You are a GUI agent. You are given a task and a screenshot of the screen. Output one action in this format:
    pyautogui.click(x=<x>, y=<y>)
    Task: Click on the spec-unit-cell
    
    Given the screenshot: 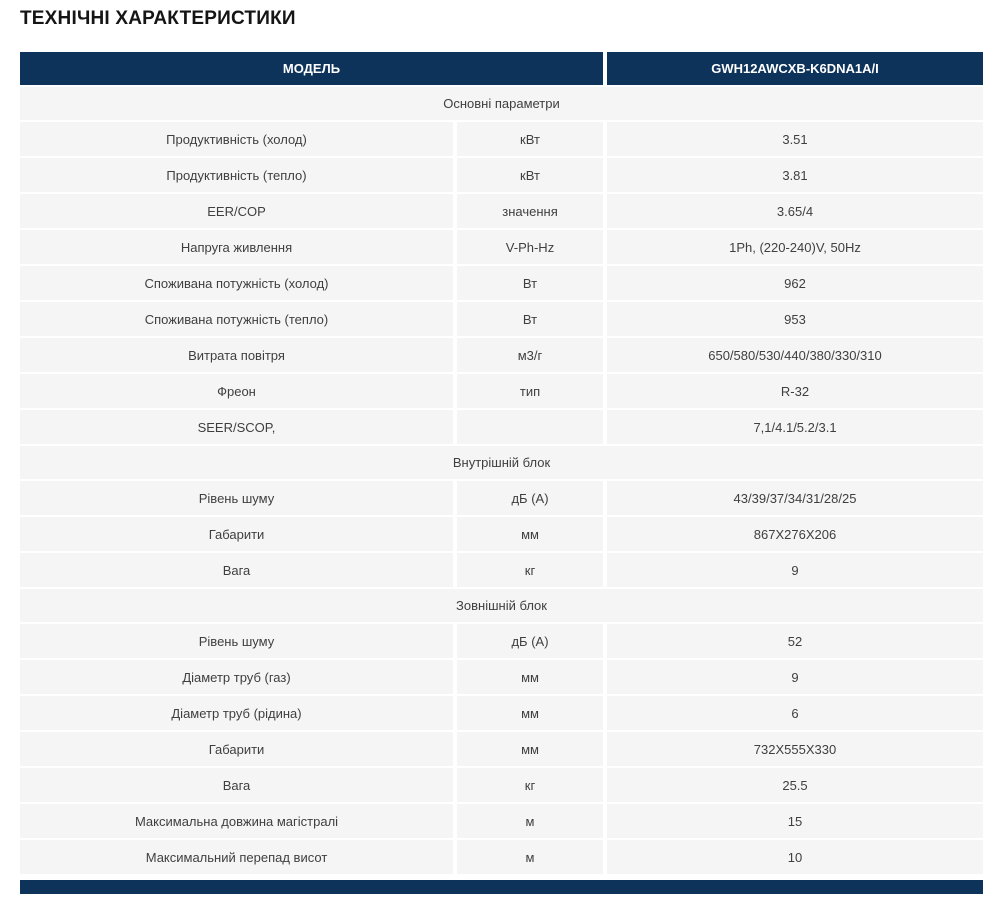 What is the action you would take?
    pyautogui.click(x=530, y=427)
    